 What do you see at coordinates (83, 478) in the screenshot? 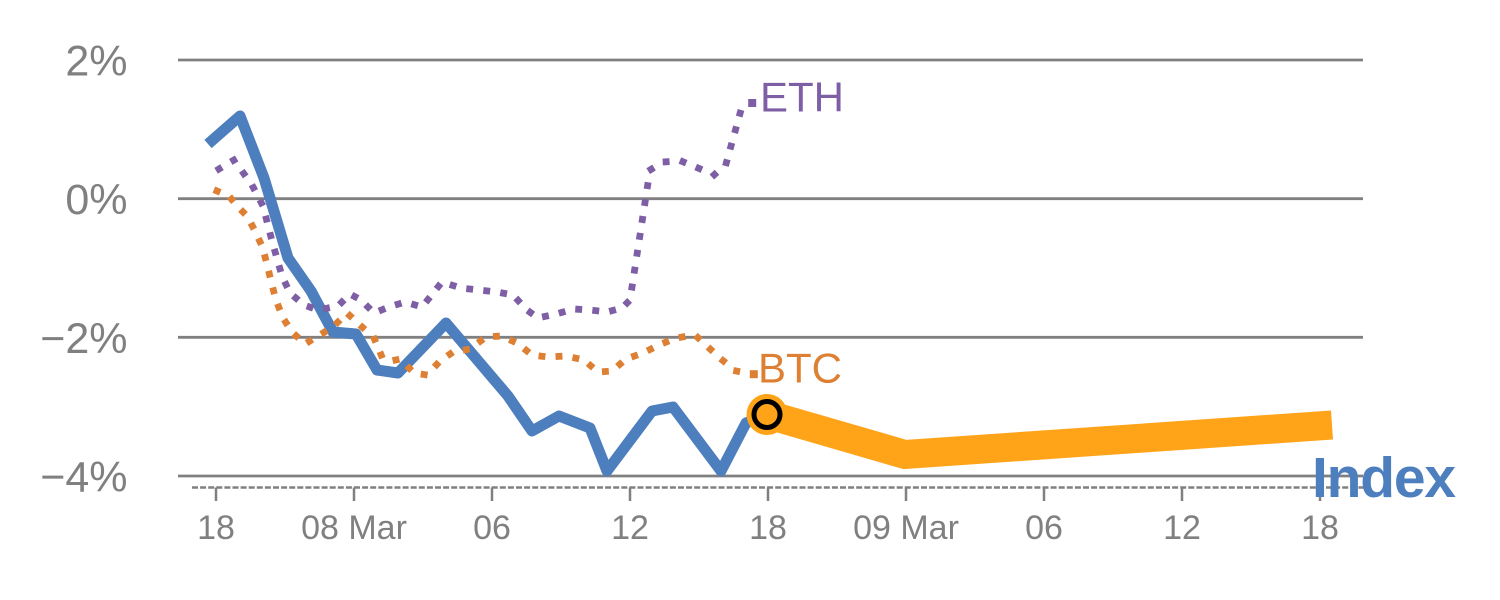
I see `svg-text: −4%` at bounding box center [83, 478].